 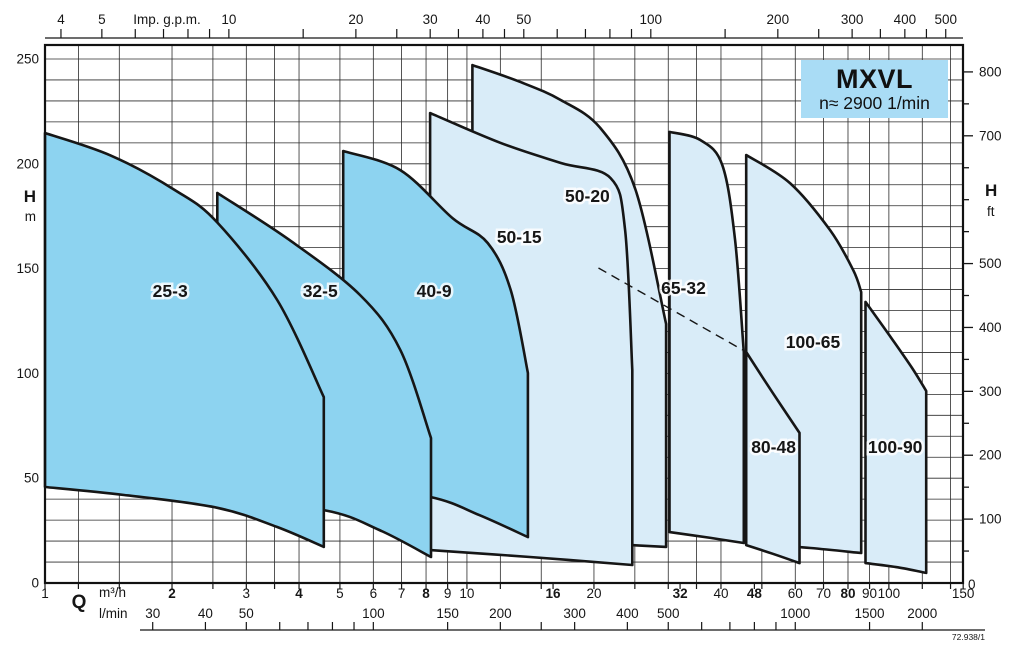 I want to click on region-label-100-65: 100-65, so click(x=813, y=342).